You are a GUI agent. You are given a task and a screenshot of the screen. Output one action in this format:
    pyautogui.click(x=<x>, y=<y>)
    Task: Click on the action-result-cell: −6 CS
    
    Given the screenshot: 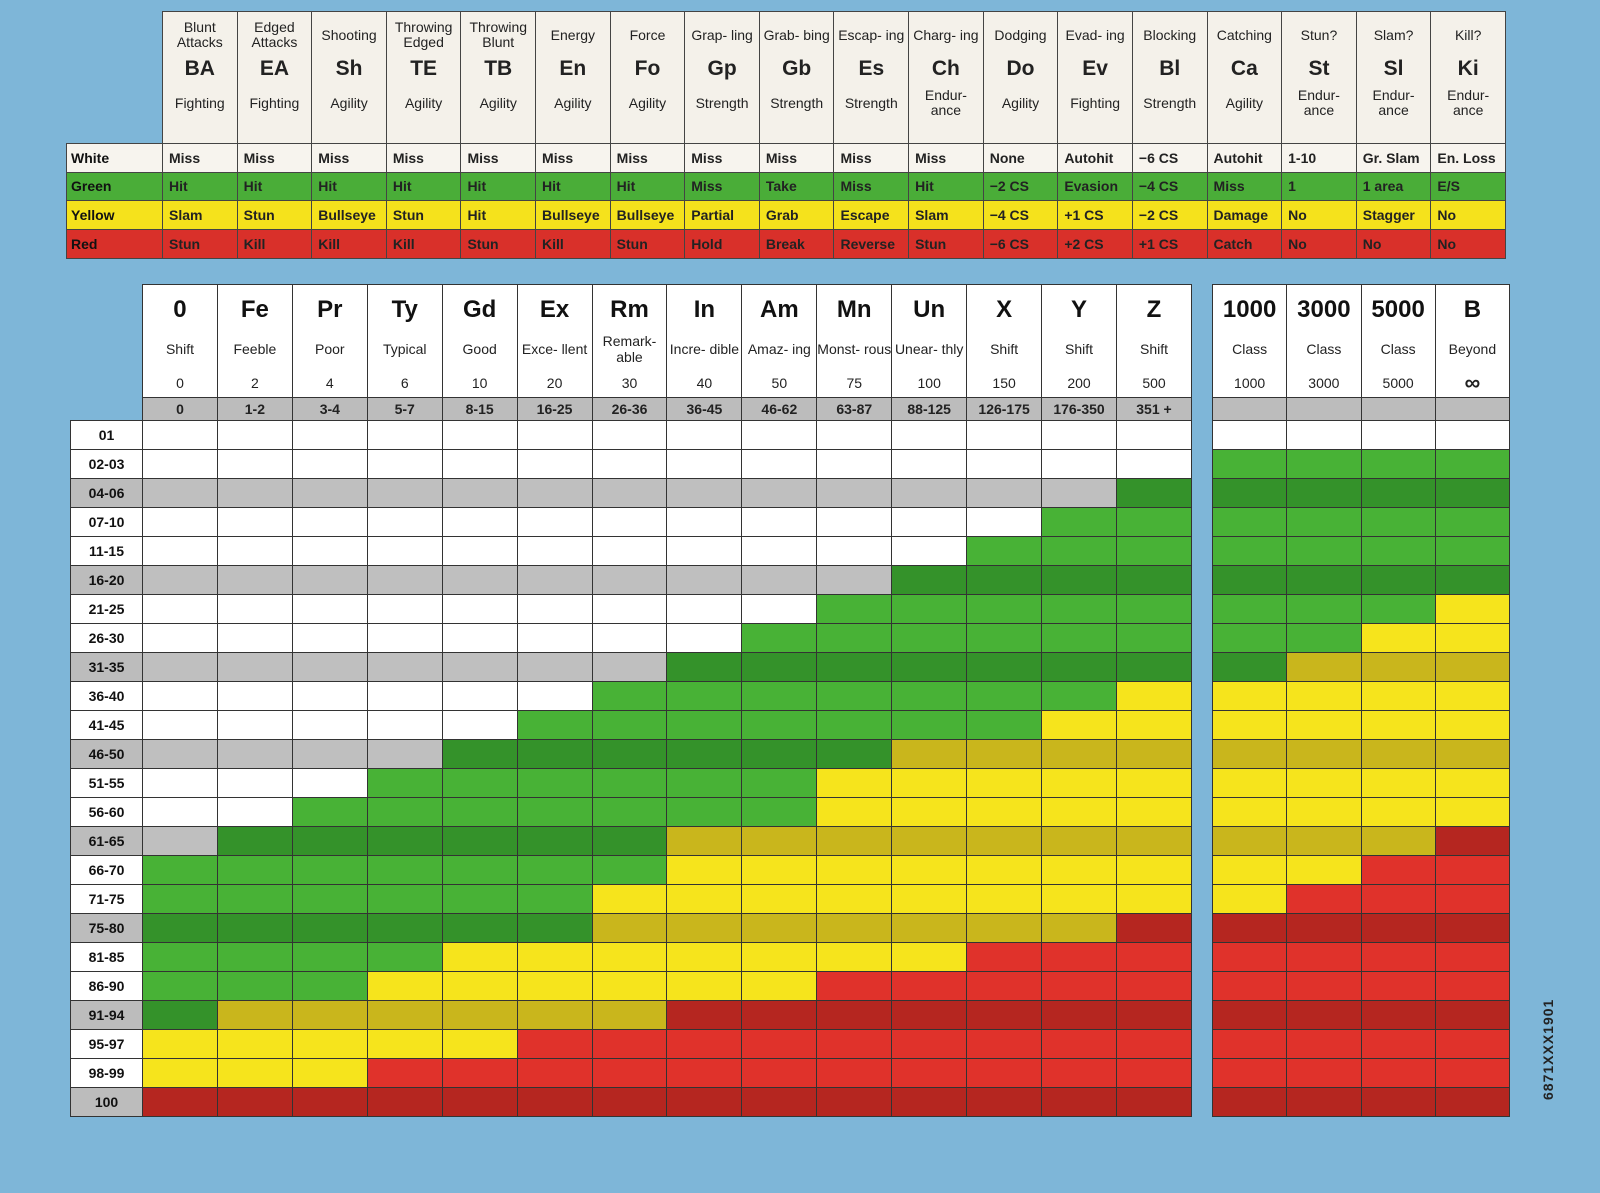 What is the action you would take?
    pyautogui.click(x=1020, y=244)
    